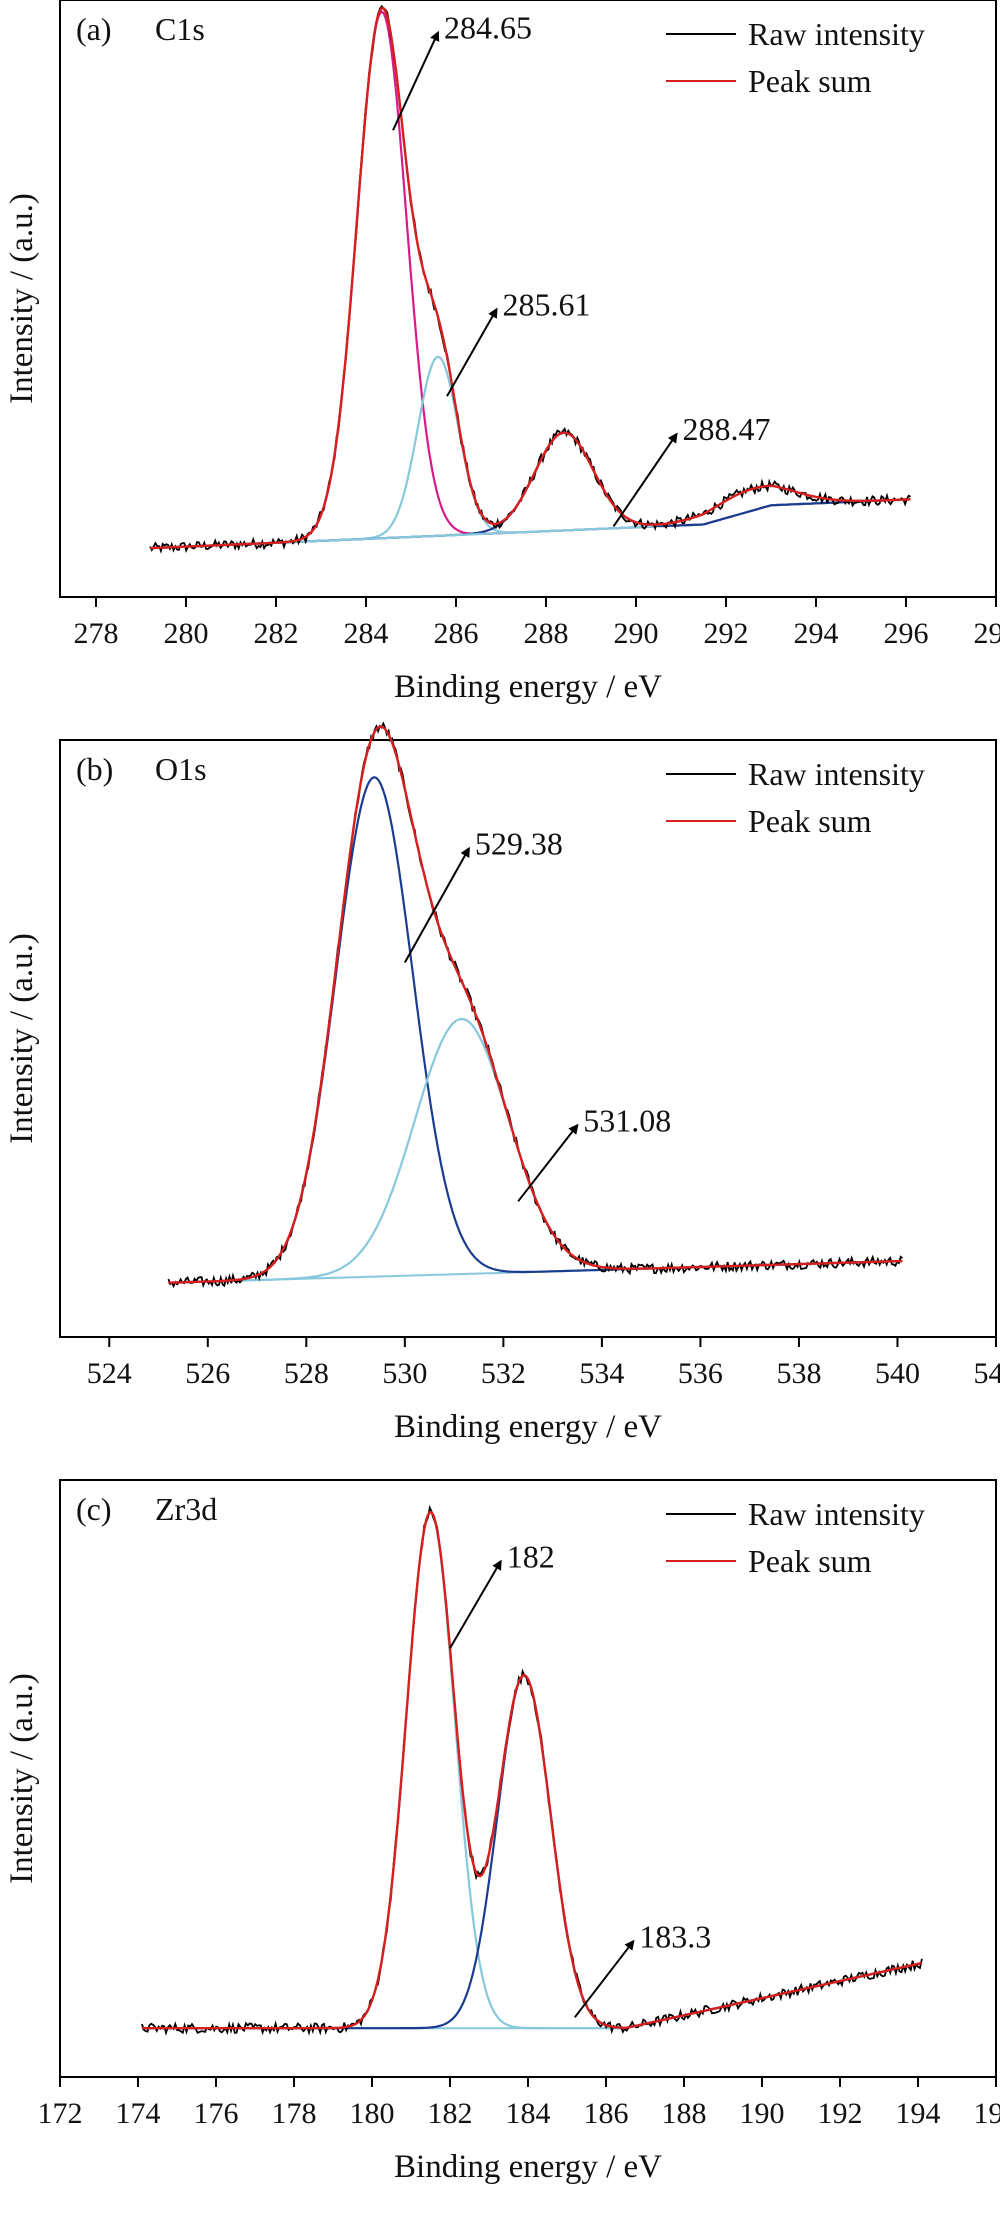  I want to click on panel-label: (c), so click(94, 1509).